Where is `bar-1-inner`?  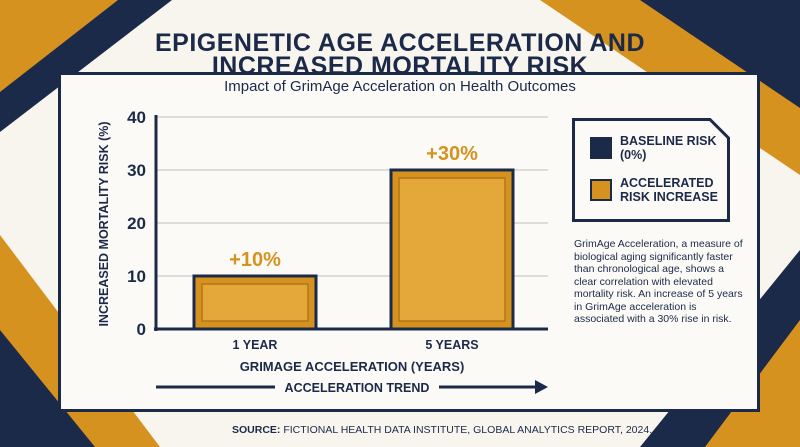 bar-1-inner is located at coordinates (255, 302).